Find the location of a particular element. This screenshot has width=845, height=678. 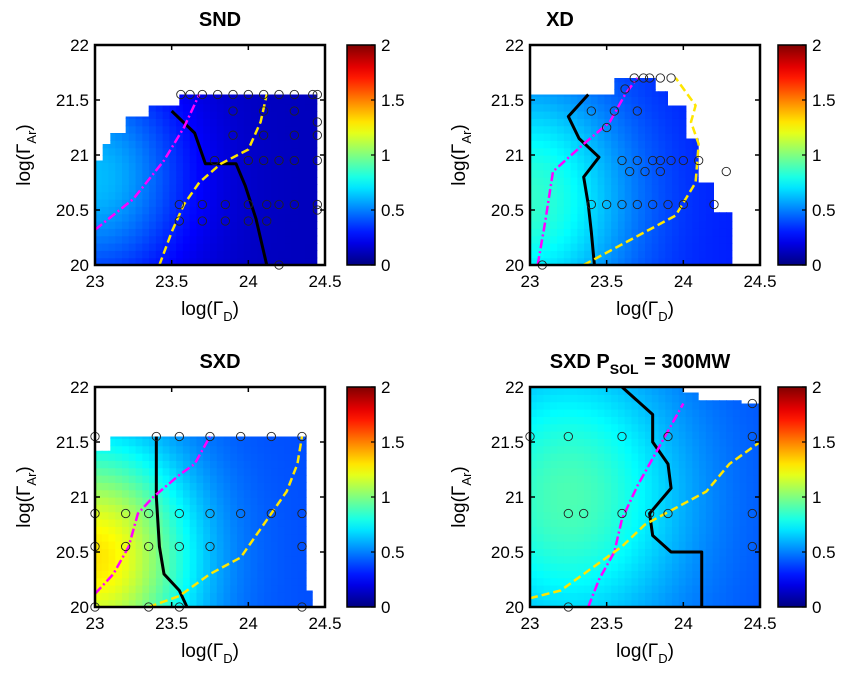

y-axis-label-subscript: Ar is located at coordinates (466, 479).